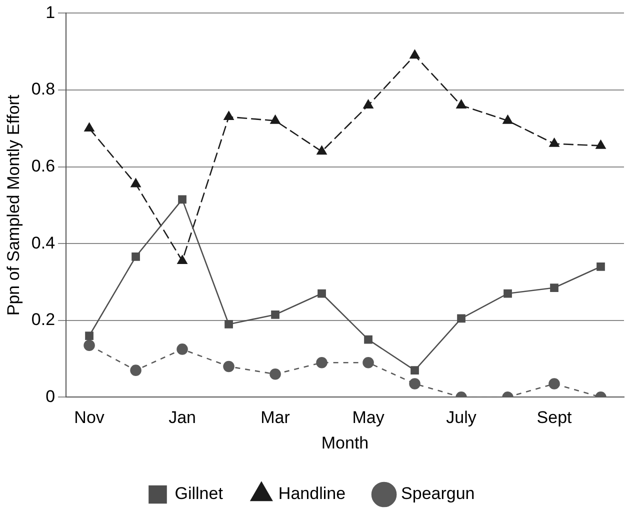 The image size is (634, 513). I want to click on x-tick-label: May, so click(368, 418).